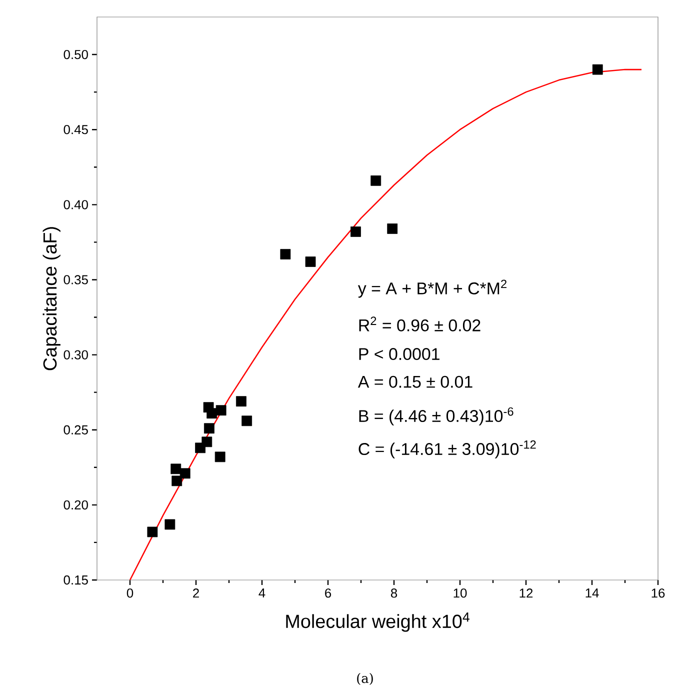 The height and width of the screenshot is (691, 673). Describe the element at coordinates (51, 298) in the screenshot. I see `y-axis-title: Capacitance (aF)` at that location.